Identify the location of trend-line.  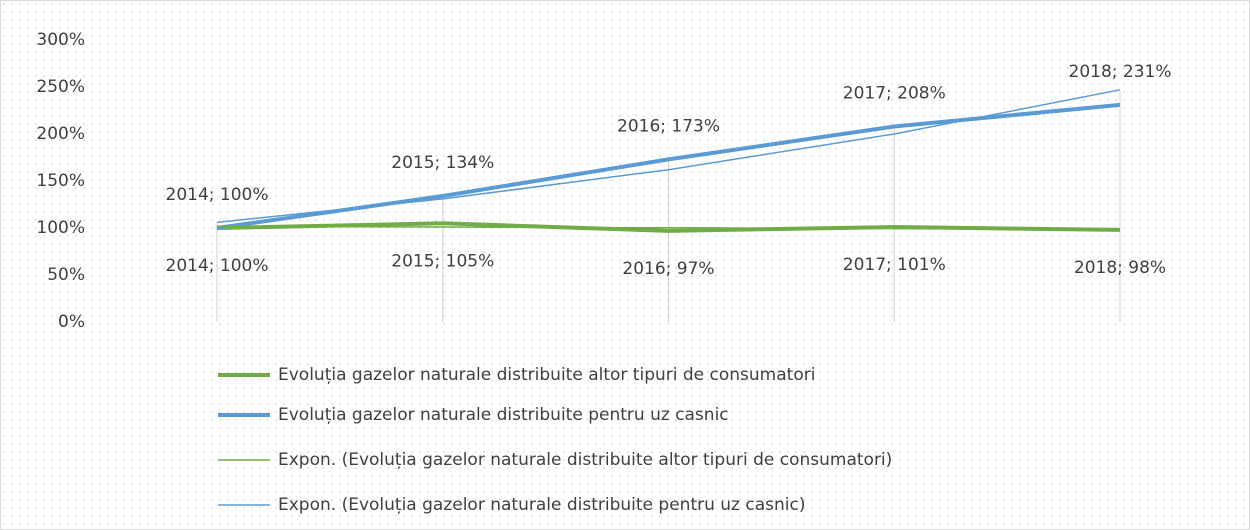
(668, 228).